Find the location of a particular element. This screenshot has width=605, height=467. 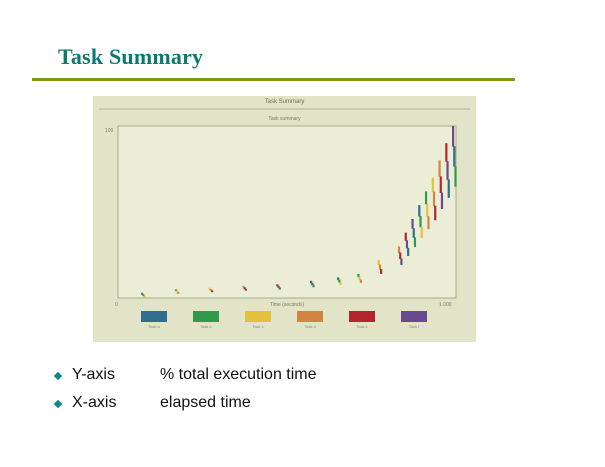

x-axis-label: Time (seconds) is located at coordinates (287, 305).